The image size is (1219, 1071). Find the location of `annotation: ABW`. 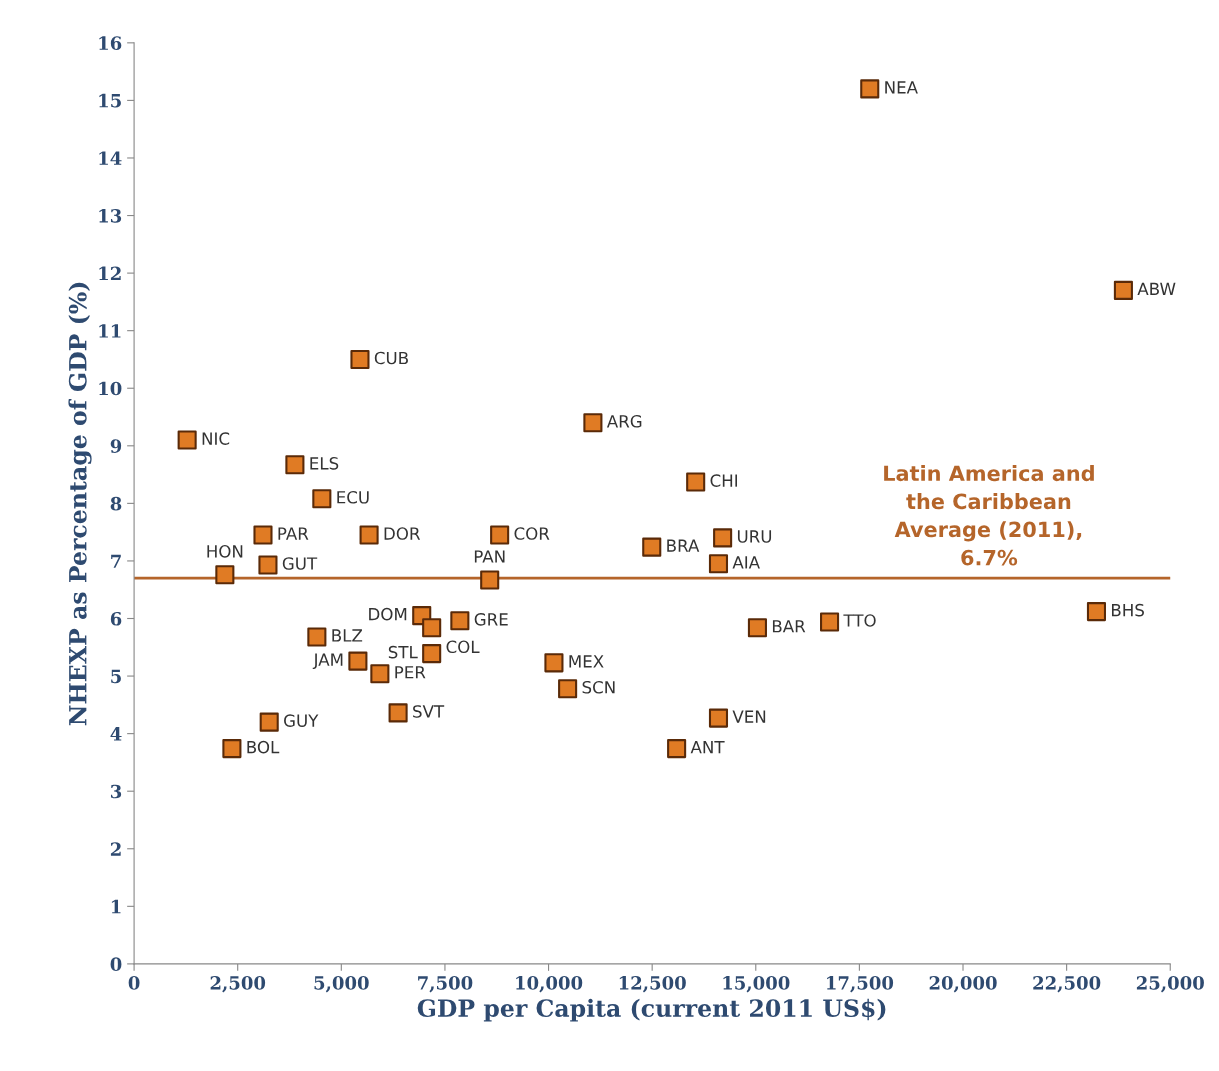

annotation: ABW is located at coordinates (1156, 288).